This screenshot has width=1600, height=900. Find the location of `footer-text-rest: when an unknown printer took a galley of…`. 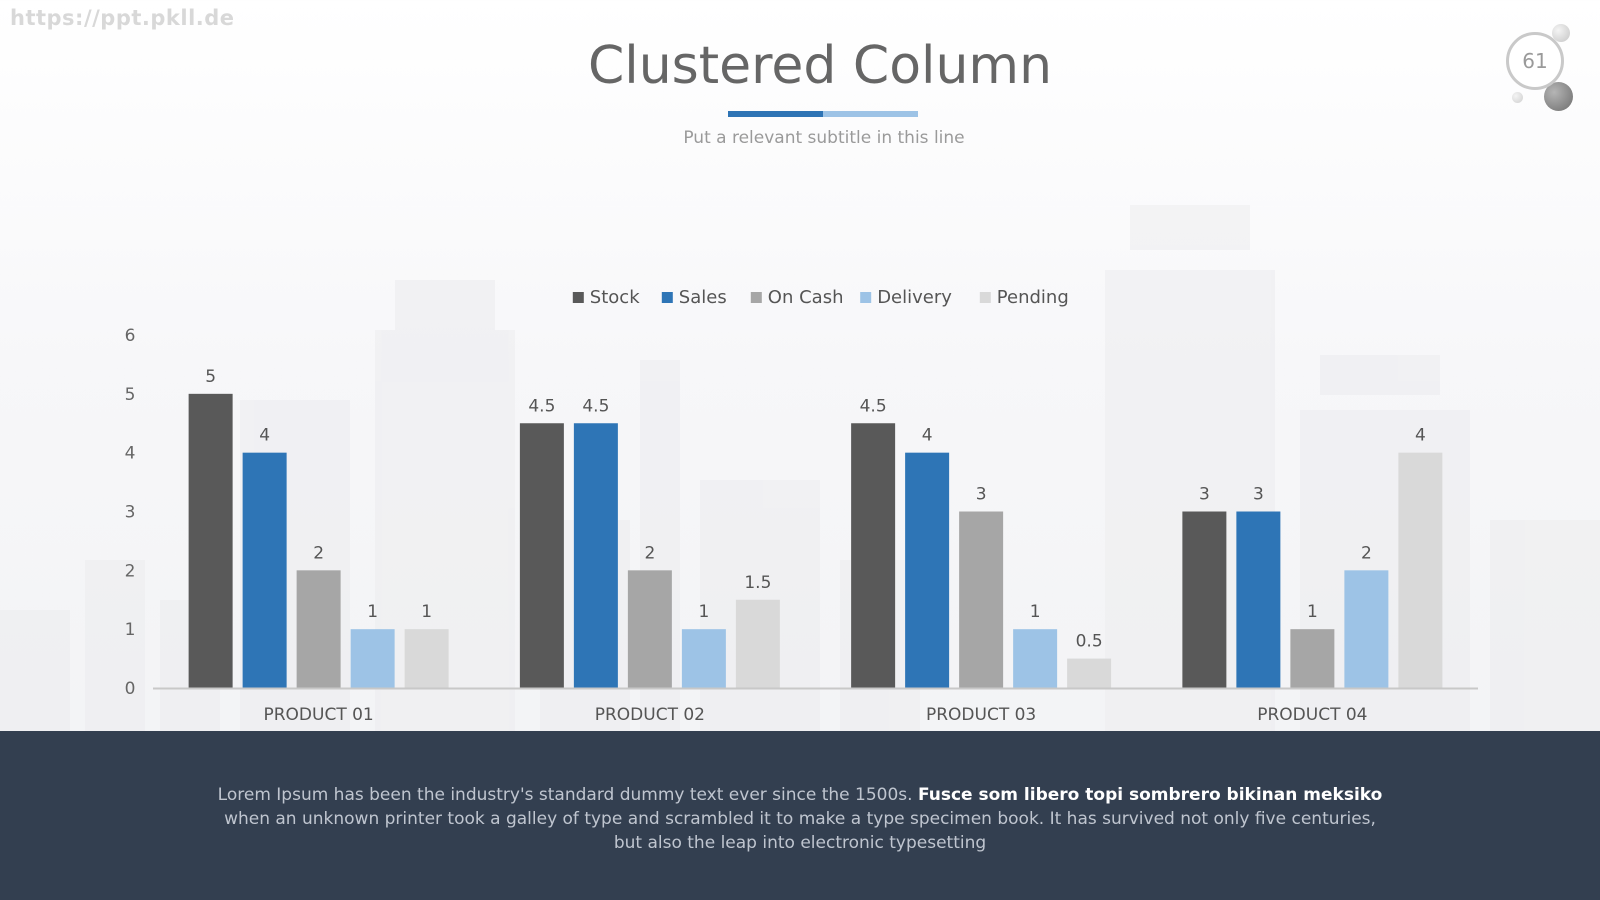

footer-text-rest: when an unknown printer took a galley of… is located at coordinates (800, 831).